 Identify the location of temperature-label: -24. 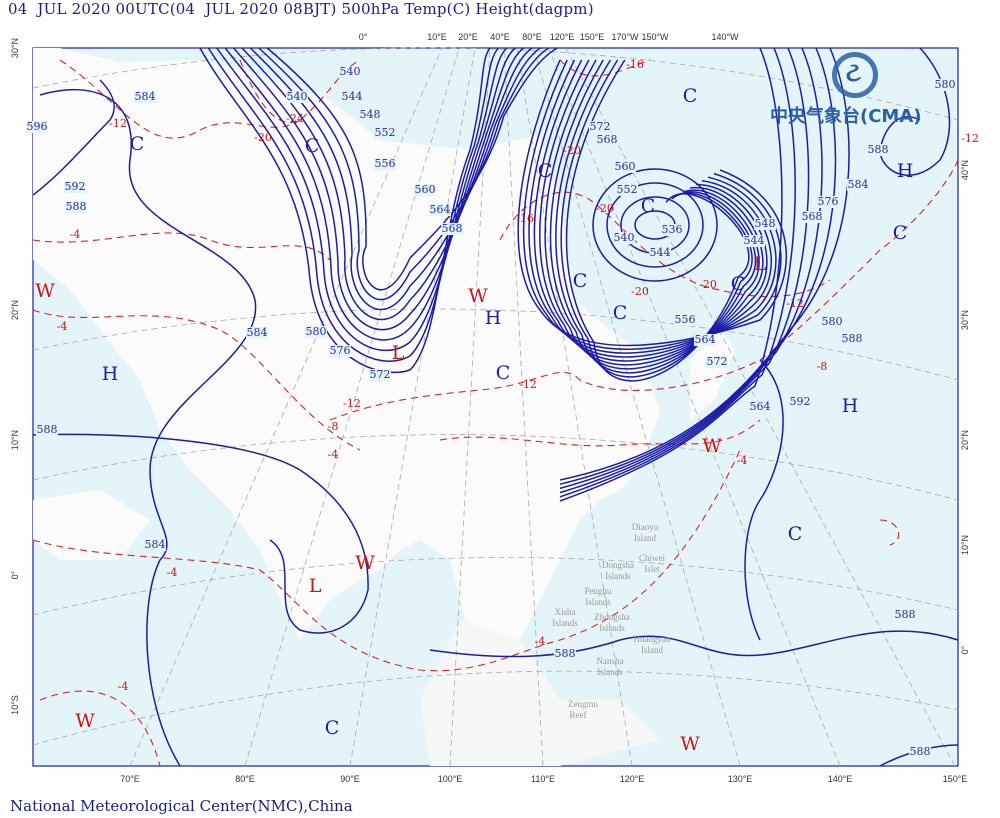
(295, 118).